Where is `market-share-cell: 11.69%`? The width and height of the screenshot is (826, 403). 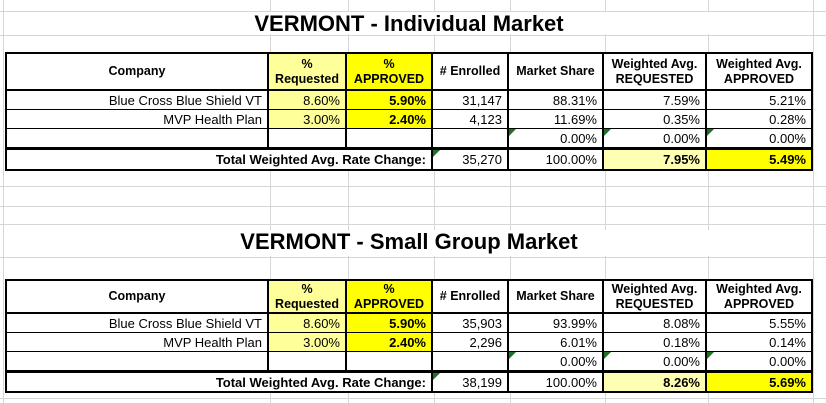
market-share-cell: 11.69% is located at coordinates (556, 119).